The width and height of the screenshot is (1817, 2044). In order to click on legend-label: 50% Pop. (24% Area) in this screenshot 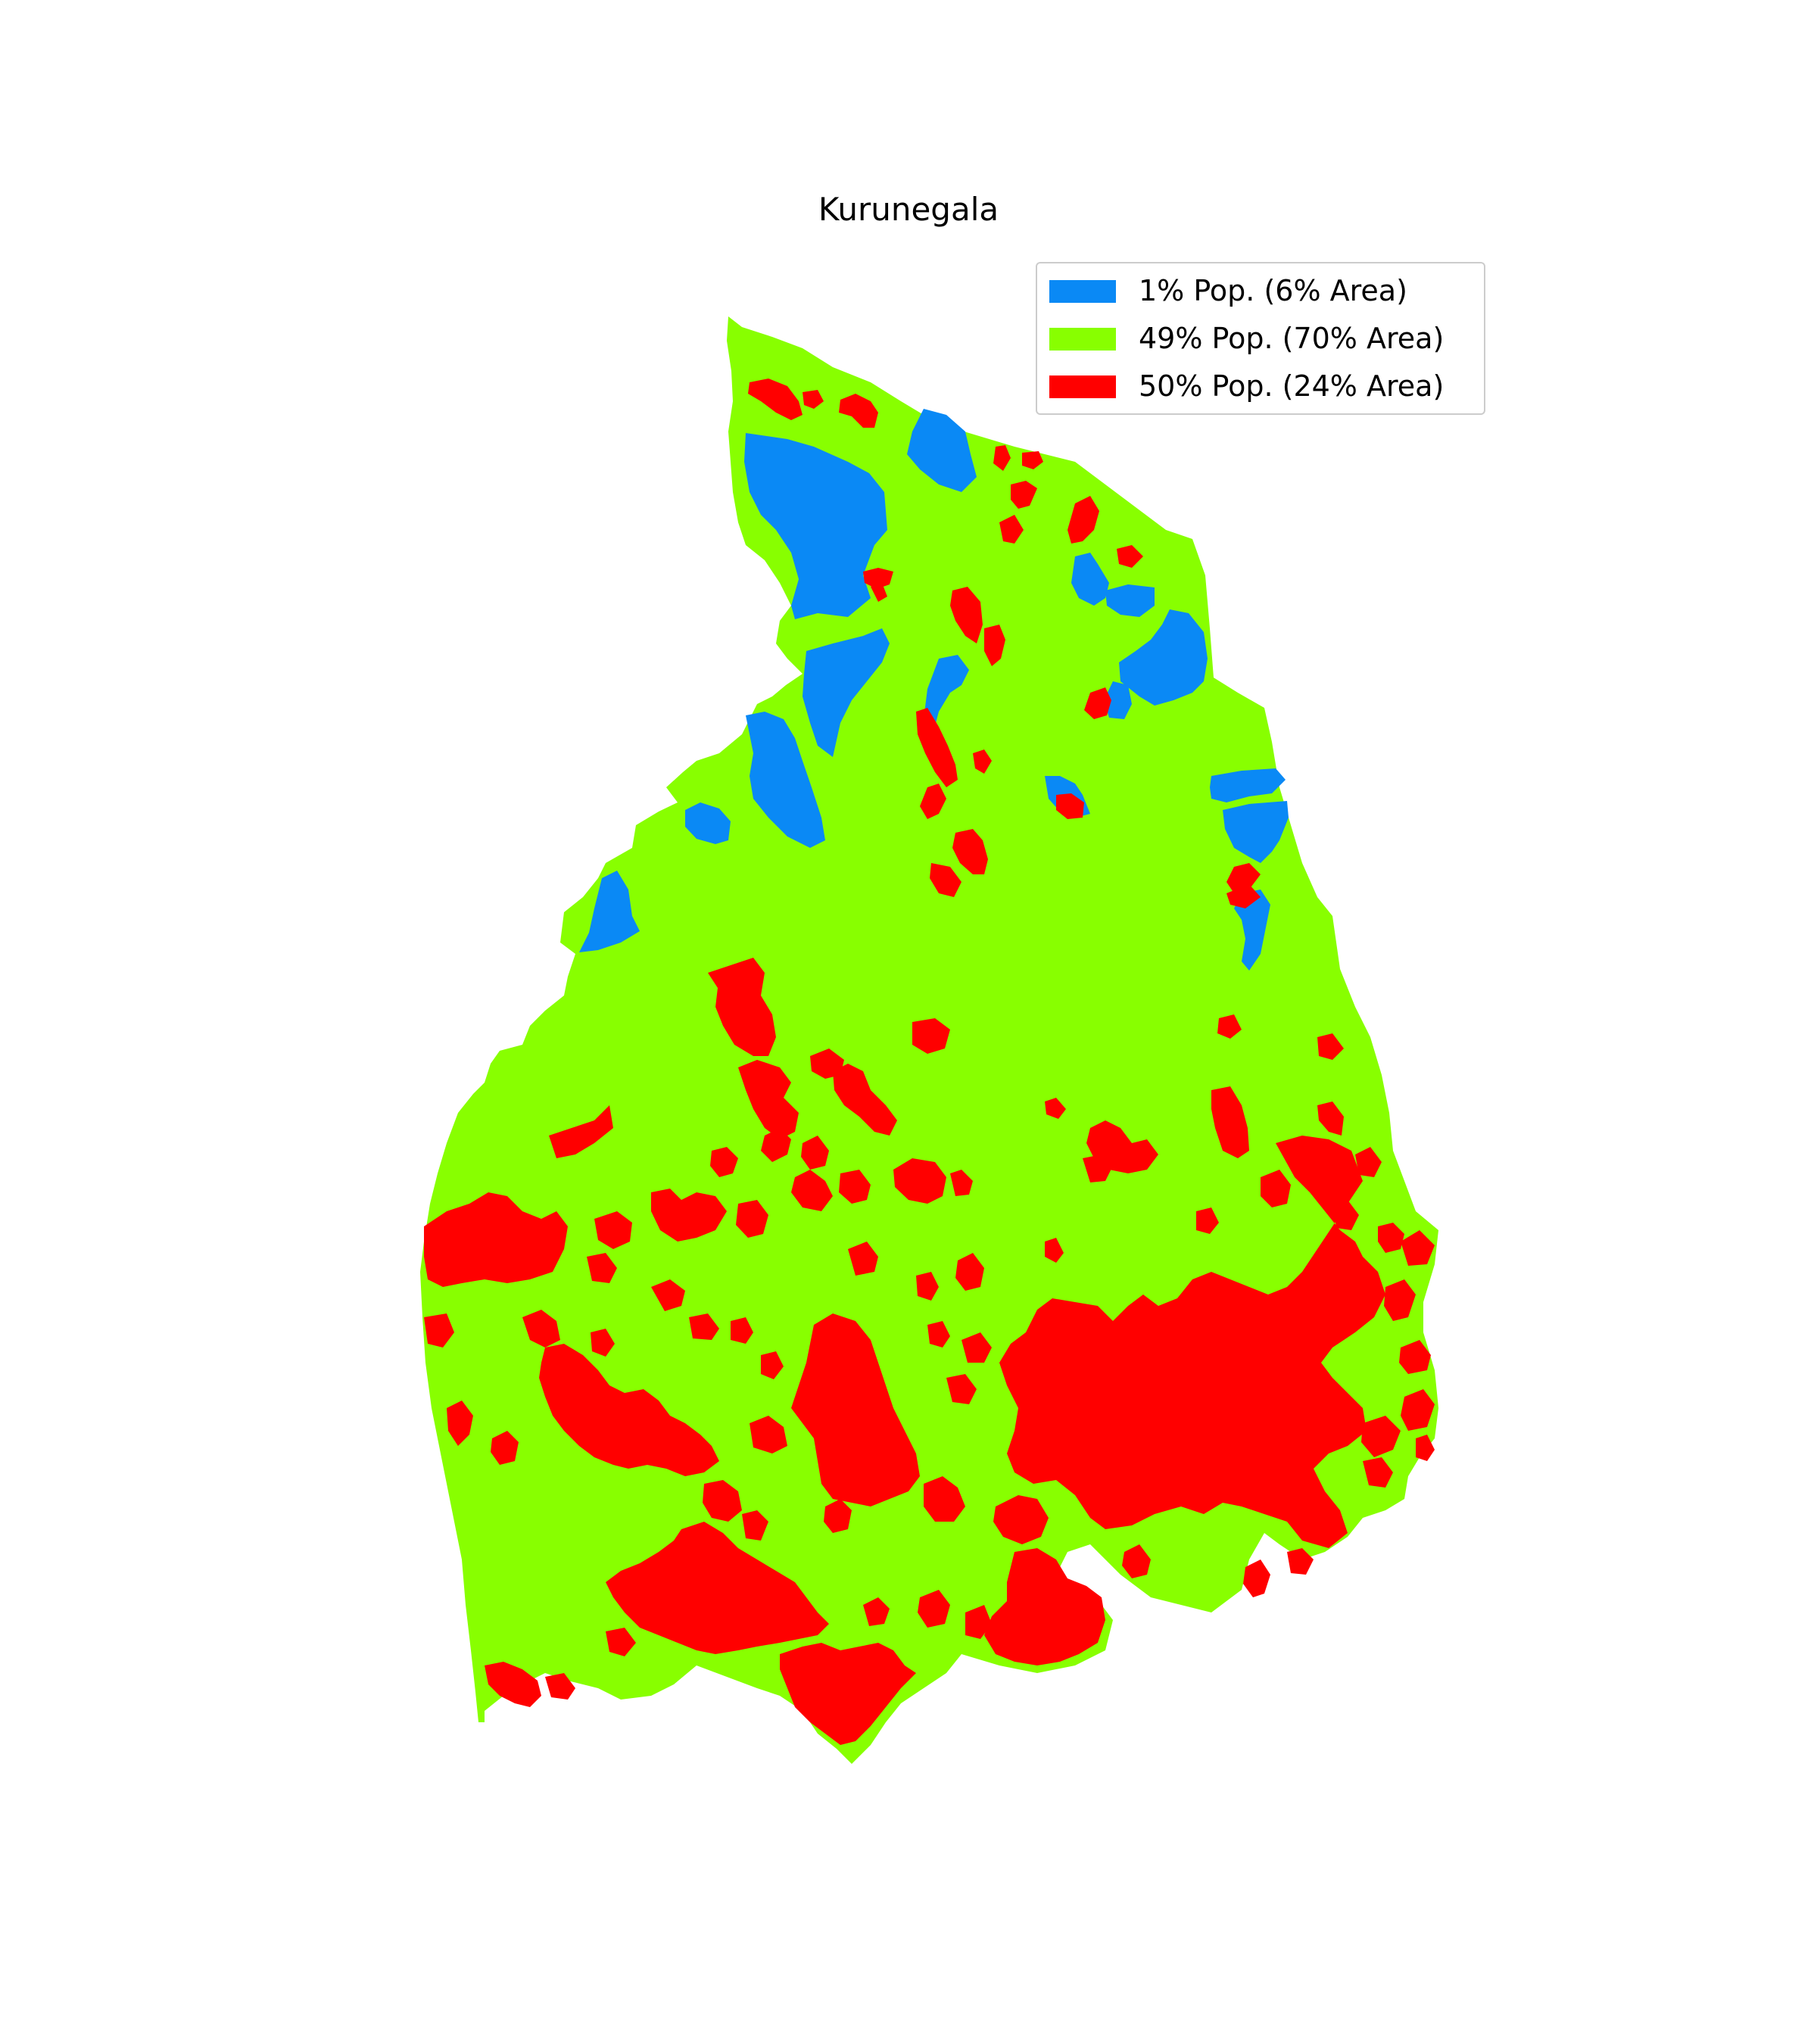, I will do `click(1292, 386)`.